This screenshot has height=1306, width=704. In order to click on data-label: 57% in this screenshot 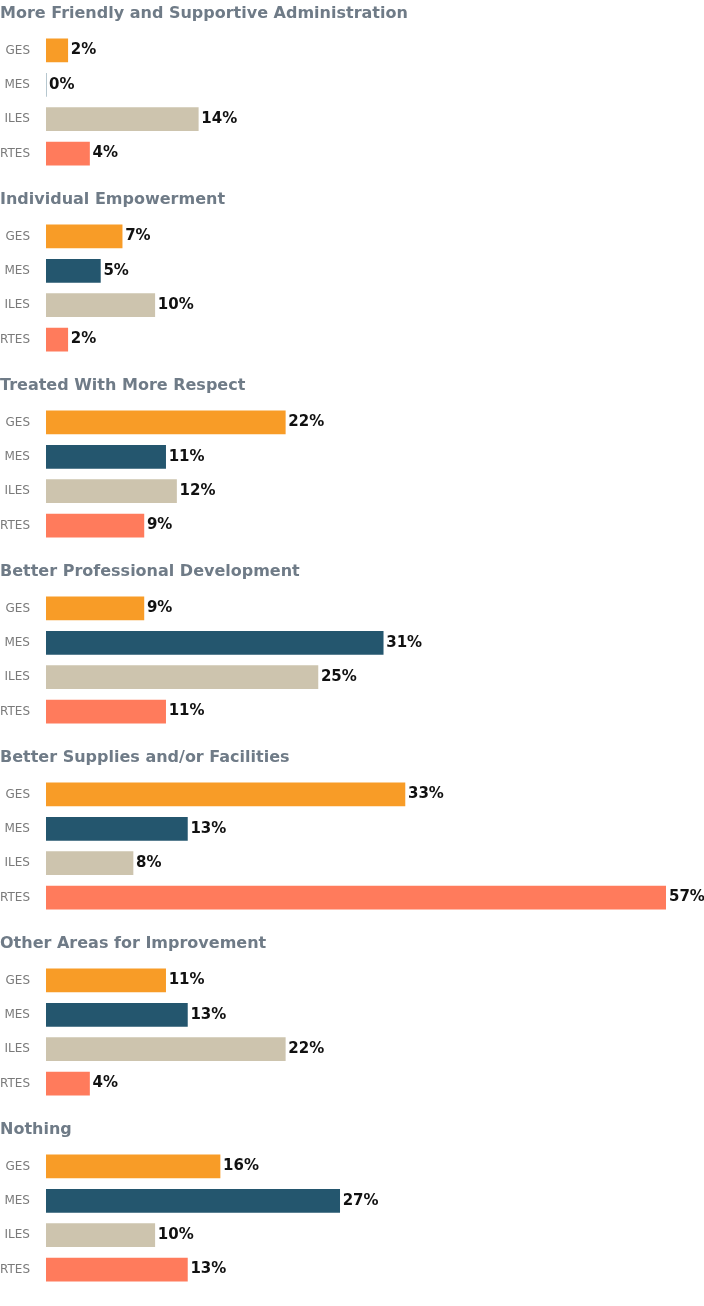, I will do `click(686, 896)`.